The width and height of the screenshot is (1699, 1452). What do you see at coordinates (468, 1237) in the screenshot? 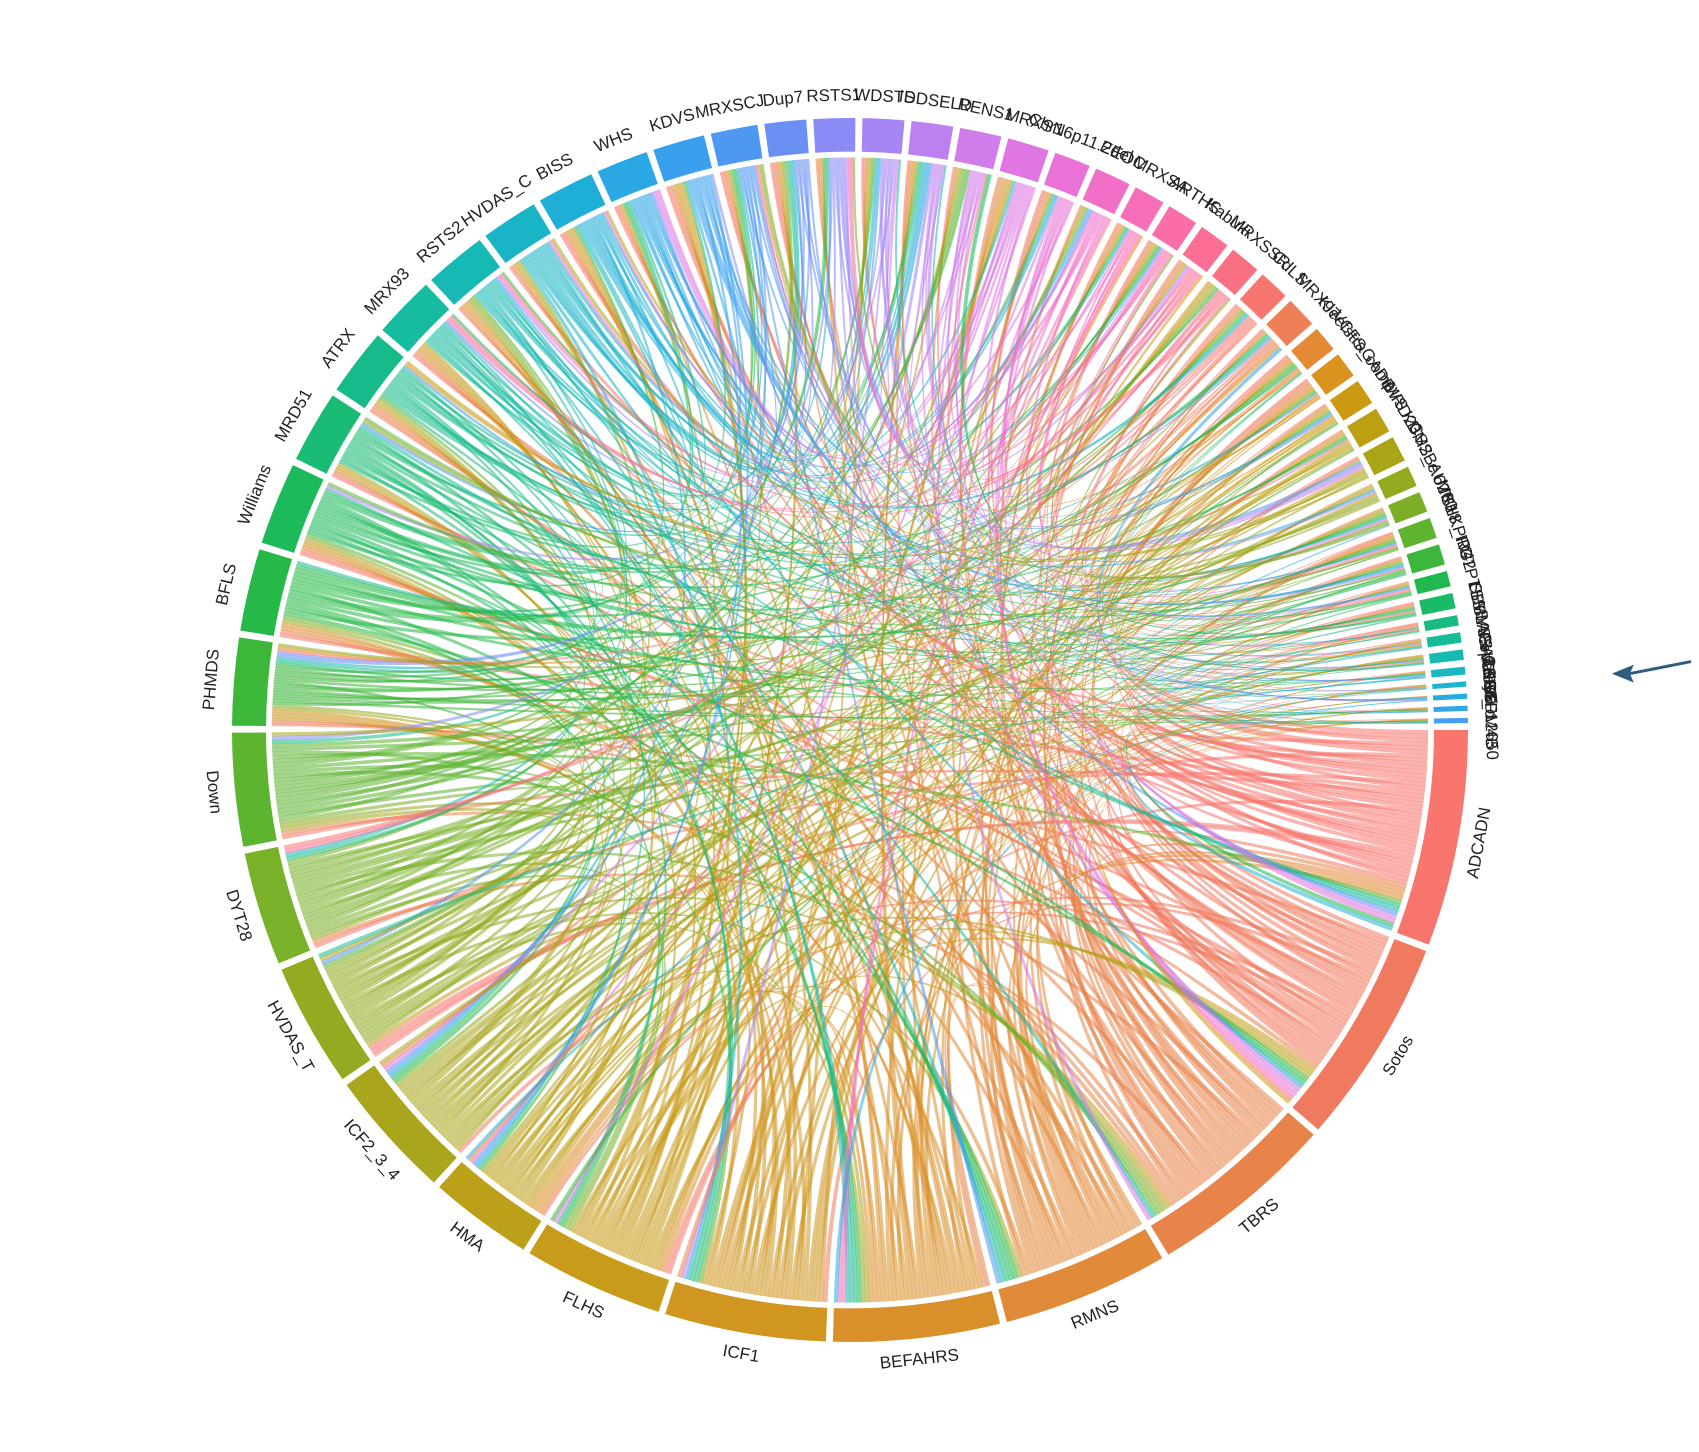
I see `segment-label-hma: HMA` at bounding box center [468, 1237].